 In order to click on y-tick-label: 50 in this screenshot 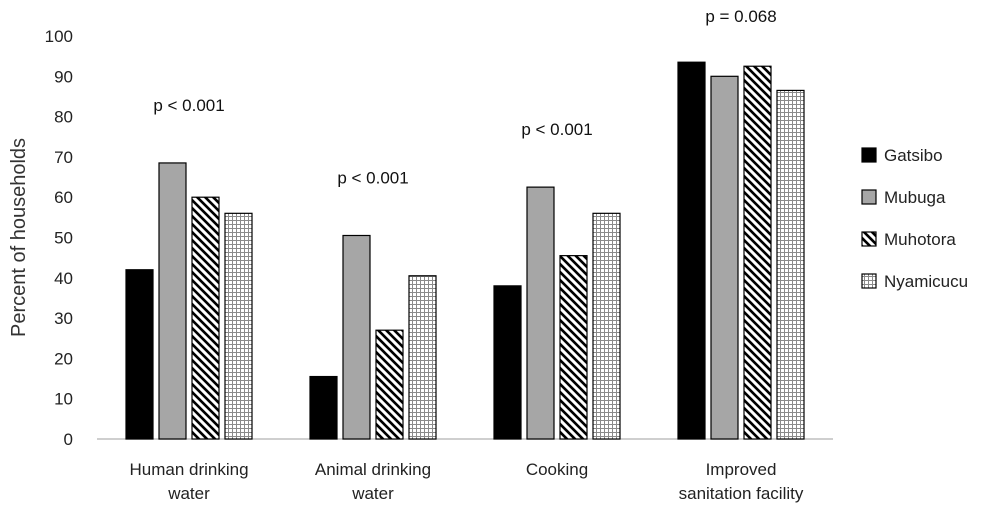, I will do `click(63, 238)`.